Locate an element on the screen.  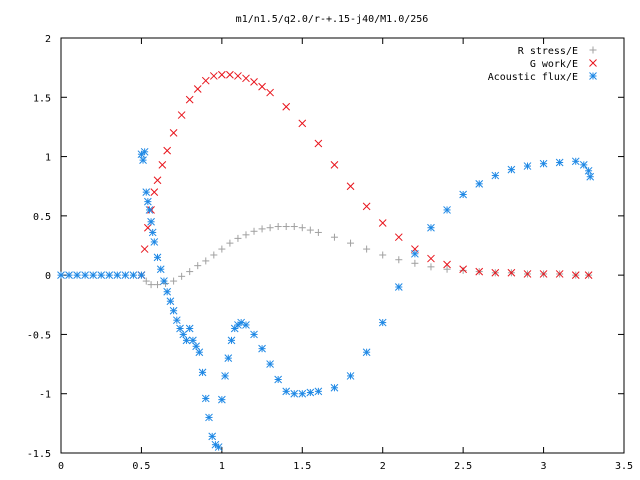
legend-entry: G work/E is located at coordinates (563, 64).